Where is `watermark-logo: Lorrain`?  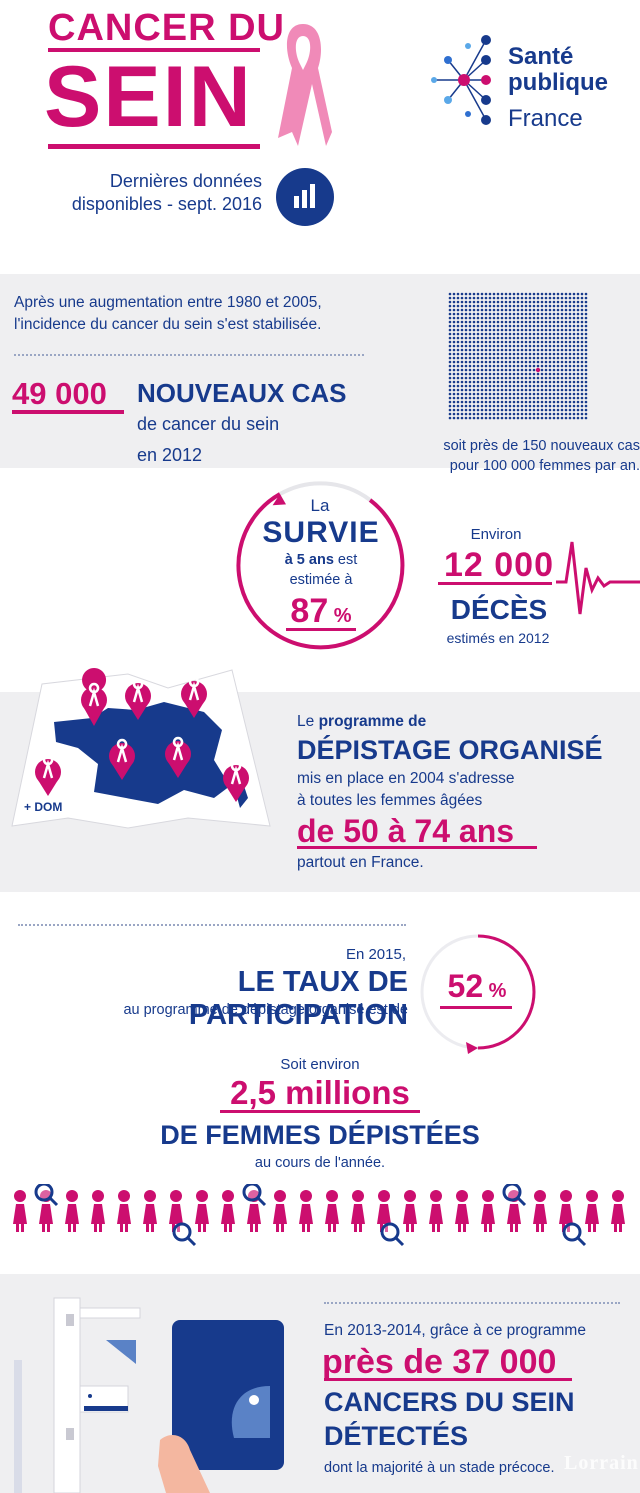
watermark-logo: Lorrain is located at coordinates (601, 1463).